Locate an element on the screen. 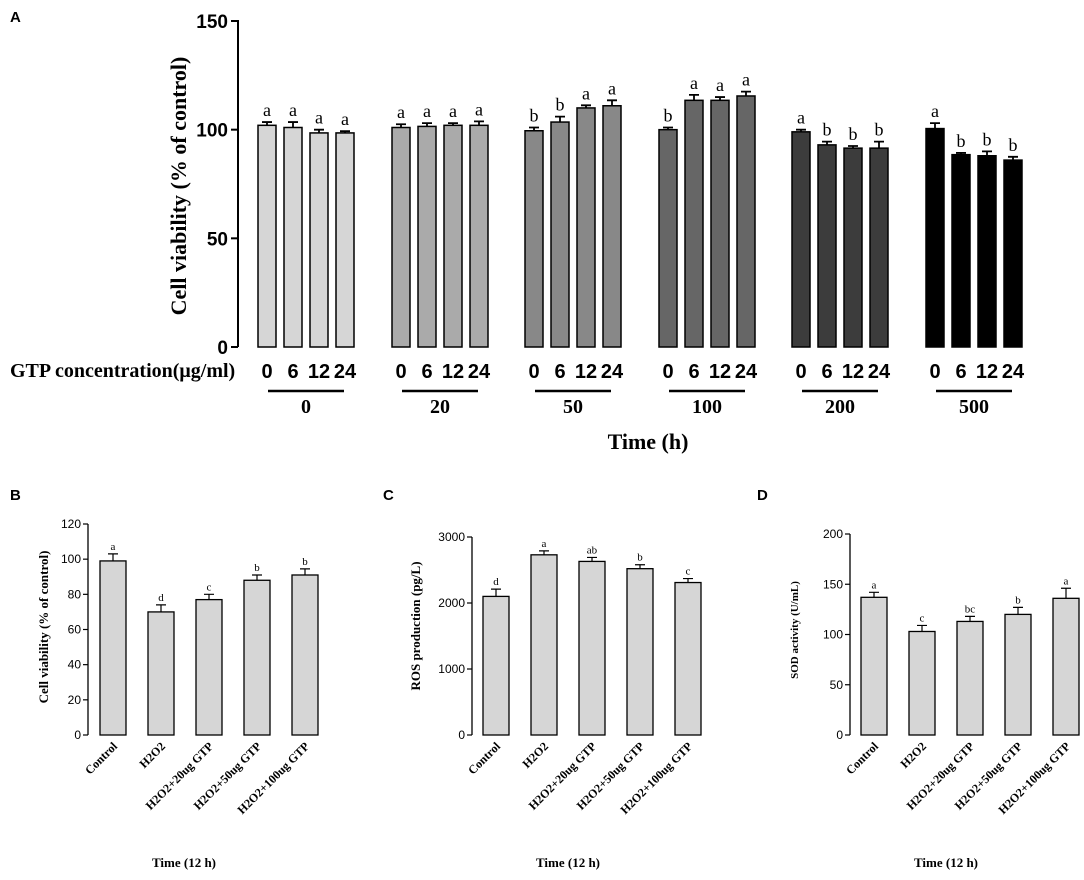 This screenshot has height=880, width=1084. panel-d-y-tick-label: 50 is located at coordinates (837, 685).